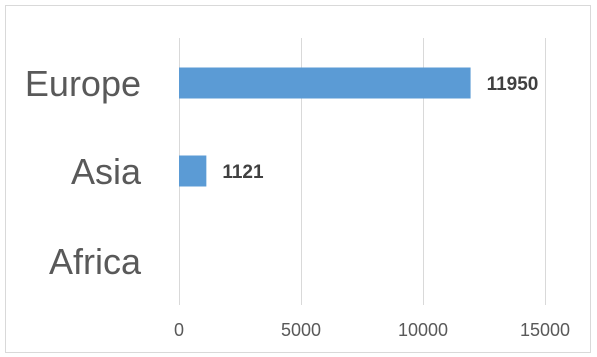 This screenshot has width=597, height=357. Describe the element at coordinates (513, 84) in the screenshot. I see `data-label-europe: 11950` at that location.